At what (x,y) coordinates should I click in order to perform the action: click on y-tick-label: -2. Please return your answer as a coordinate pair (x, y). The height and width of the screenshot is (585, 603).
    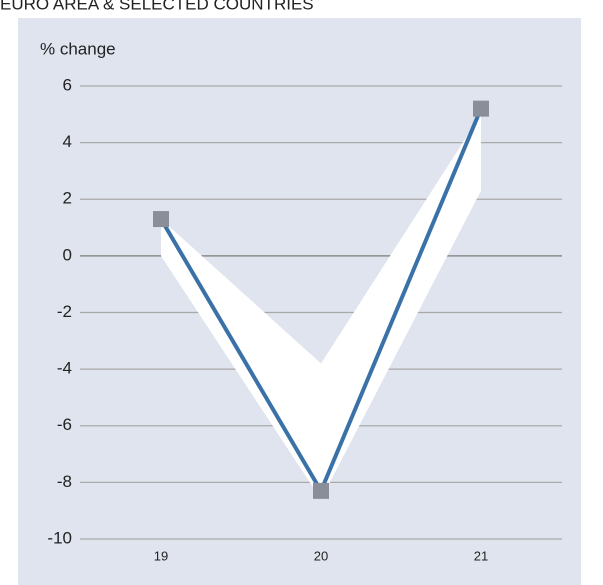
    Looking at the image, I should click on (64, 311).